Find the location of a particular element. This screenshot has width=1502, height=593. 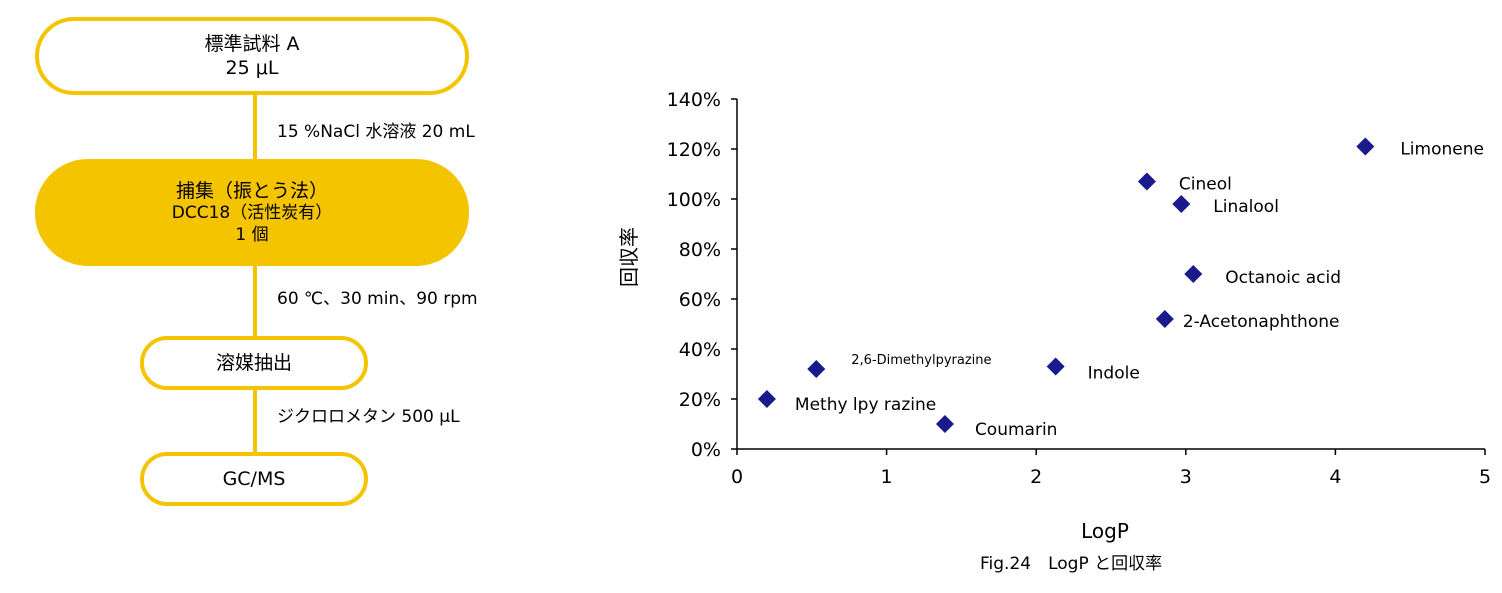

y-tick-label: 40% is located at coordinates (700, 350).